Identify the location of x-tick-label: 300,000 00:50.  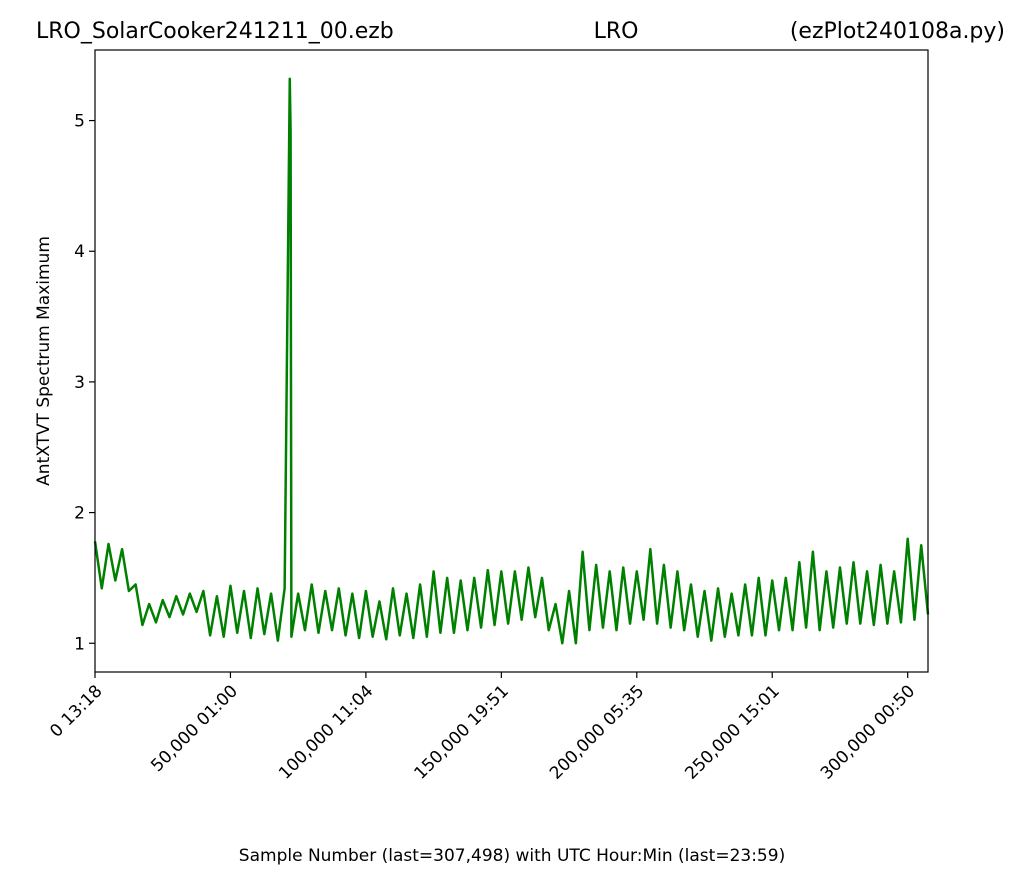
(868, 732).